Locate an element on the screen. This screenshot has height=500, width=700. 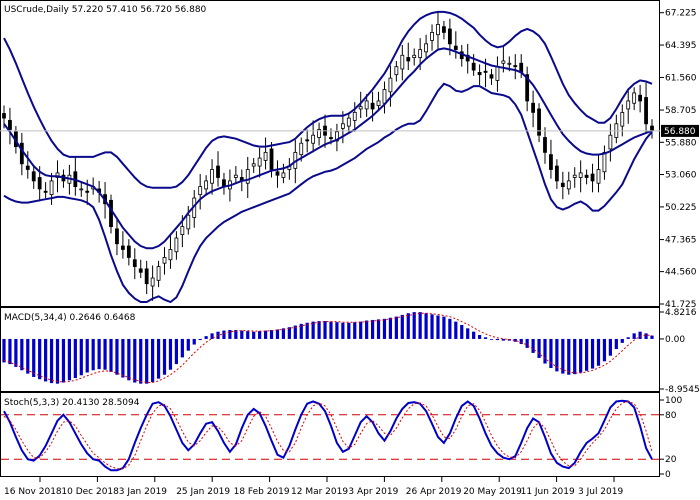
stoch-tick-label: 80 is located at coordinates (671, 416).